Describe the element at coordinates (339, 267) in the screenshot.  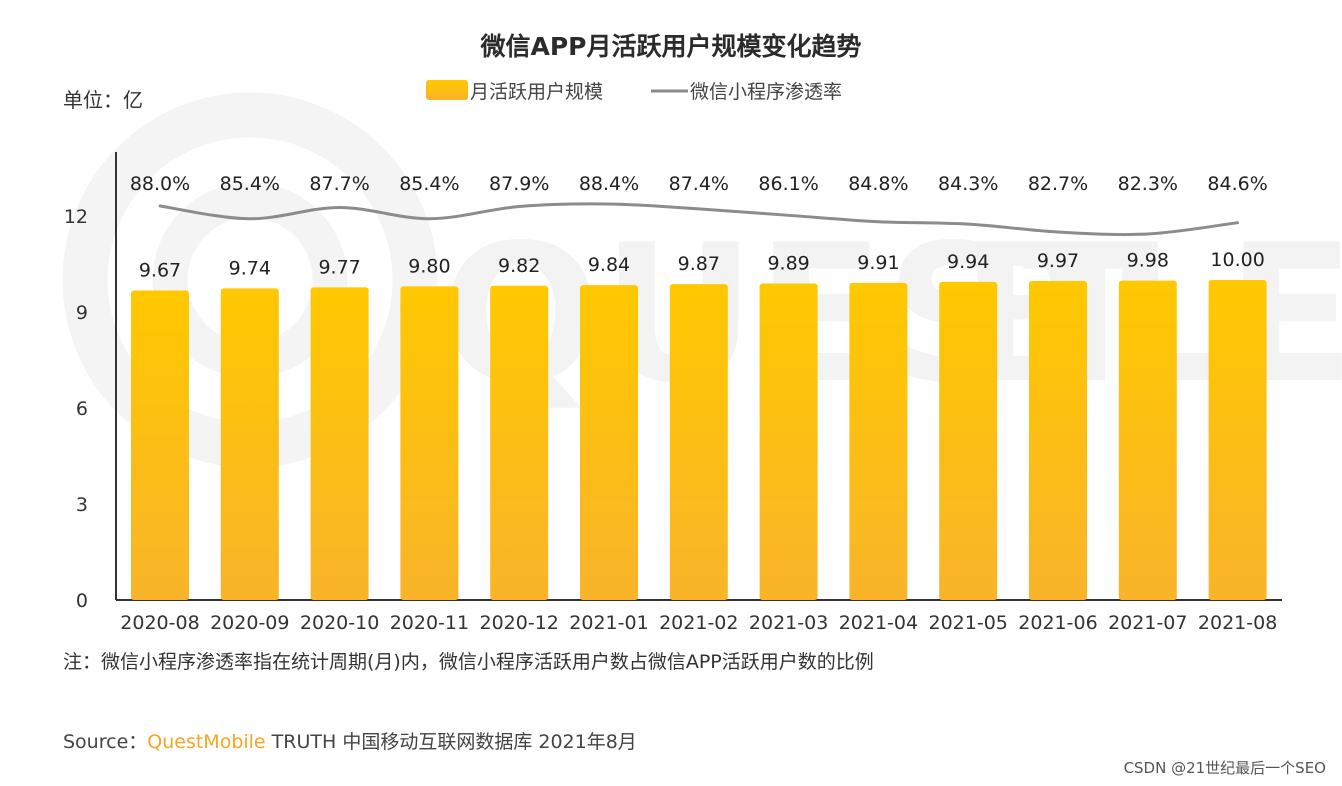
I see `bar-value-label: 9.77` at that location.